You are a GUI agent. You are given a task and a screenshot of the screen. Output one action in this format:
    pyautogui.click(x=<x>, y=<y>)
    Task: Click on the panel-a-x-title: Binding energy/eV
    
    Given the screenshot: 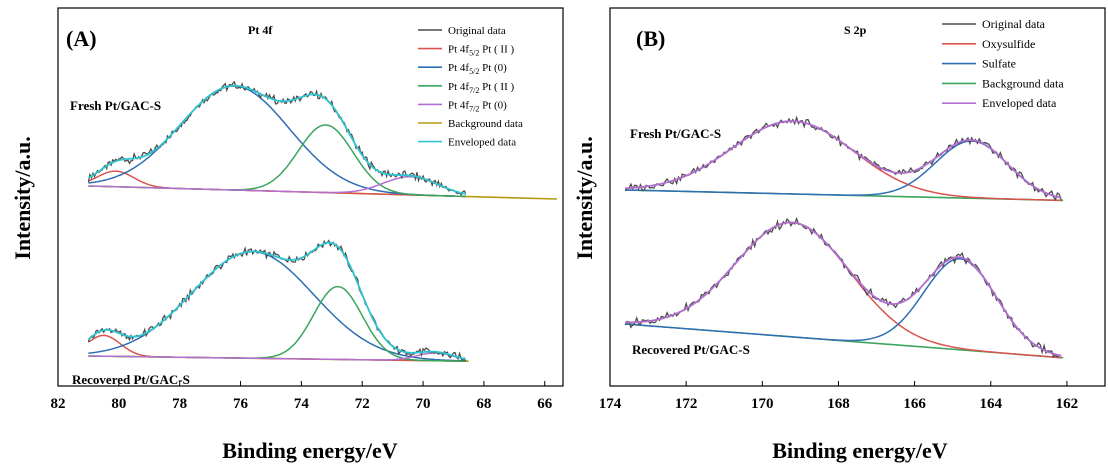 What is the action you would take?
    pyautogui.click(x=310, y=450)
    